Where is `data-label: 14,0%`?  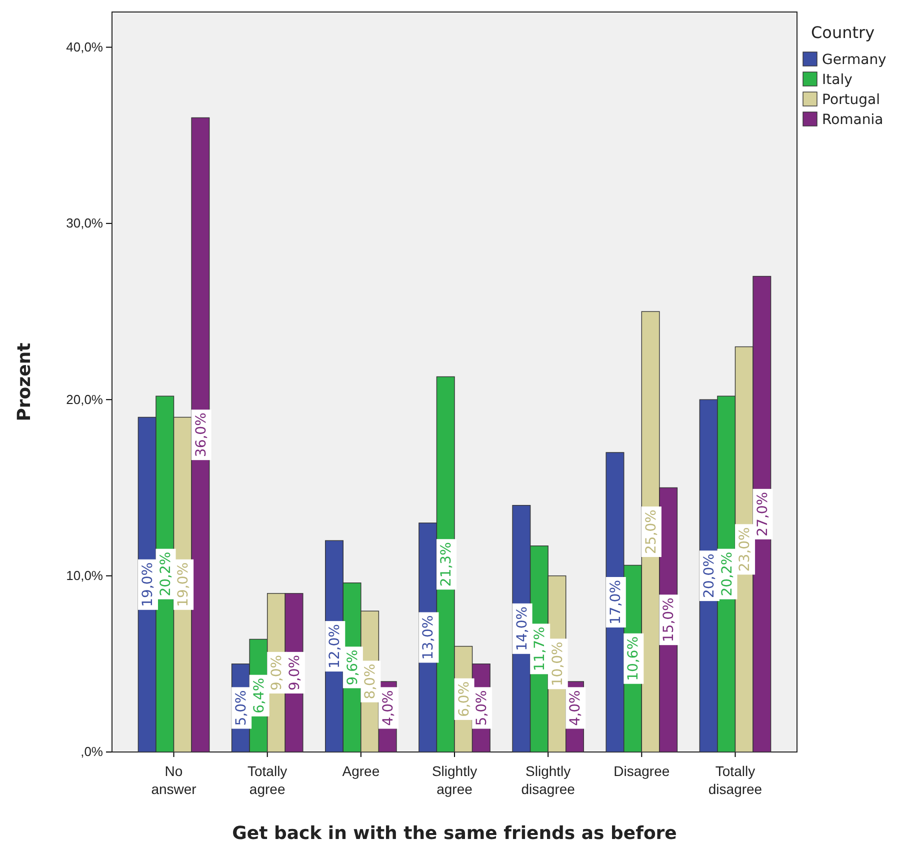
data-label: 14,0% is located at coordinates (522, 628).